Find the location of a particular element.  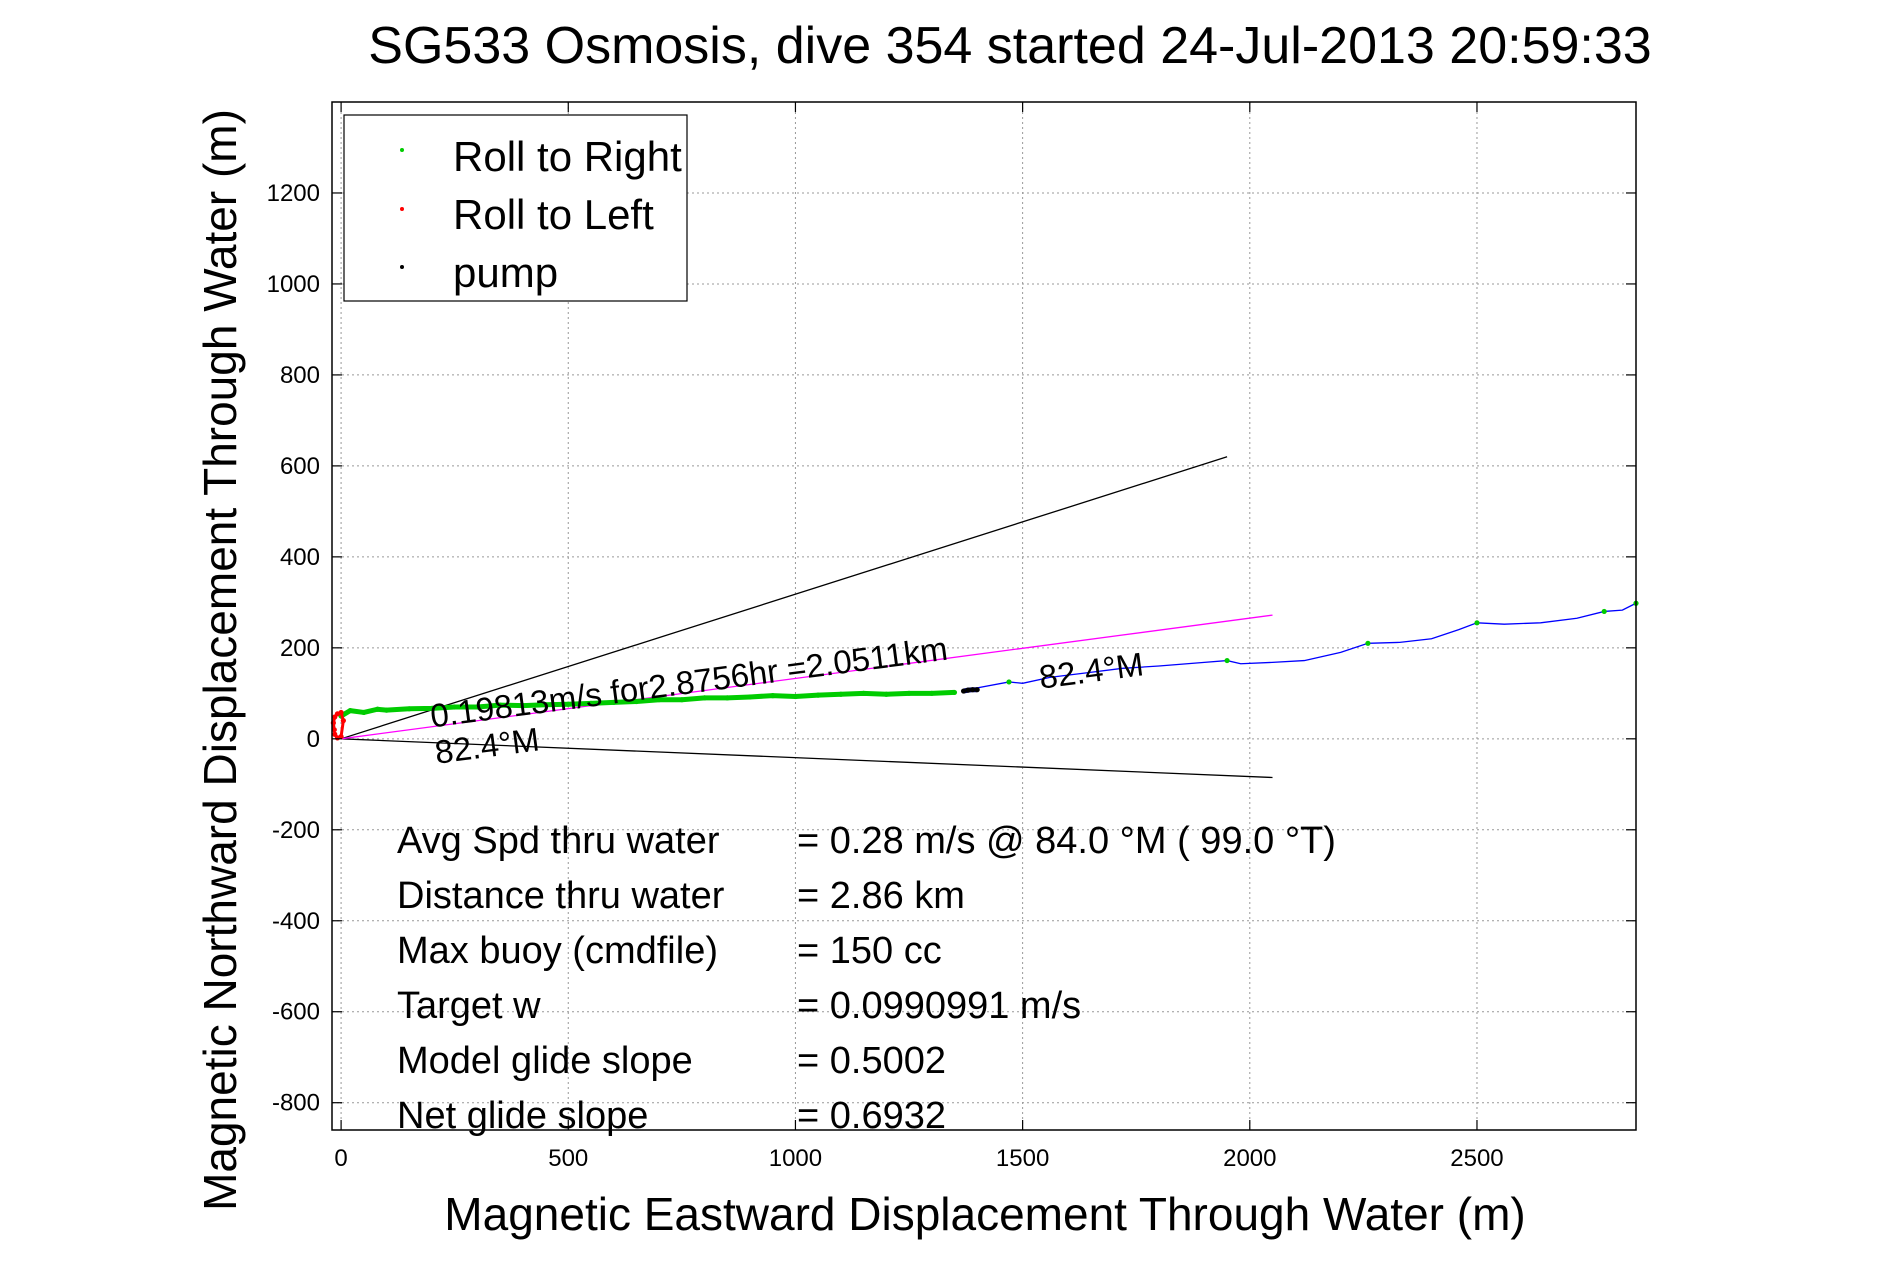

stat-label-net-glide: Net glide slope is located at coordinates (522, 1116).